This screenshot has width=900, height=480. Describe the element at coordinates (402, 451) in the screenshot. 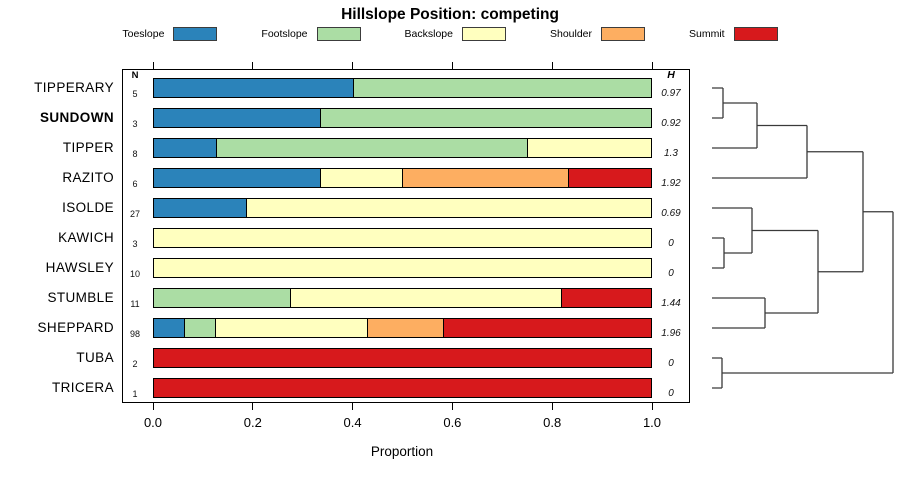

I see `x-axis-label: Proportion` at that location.